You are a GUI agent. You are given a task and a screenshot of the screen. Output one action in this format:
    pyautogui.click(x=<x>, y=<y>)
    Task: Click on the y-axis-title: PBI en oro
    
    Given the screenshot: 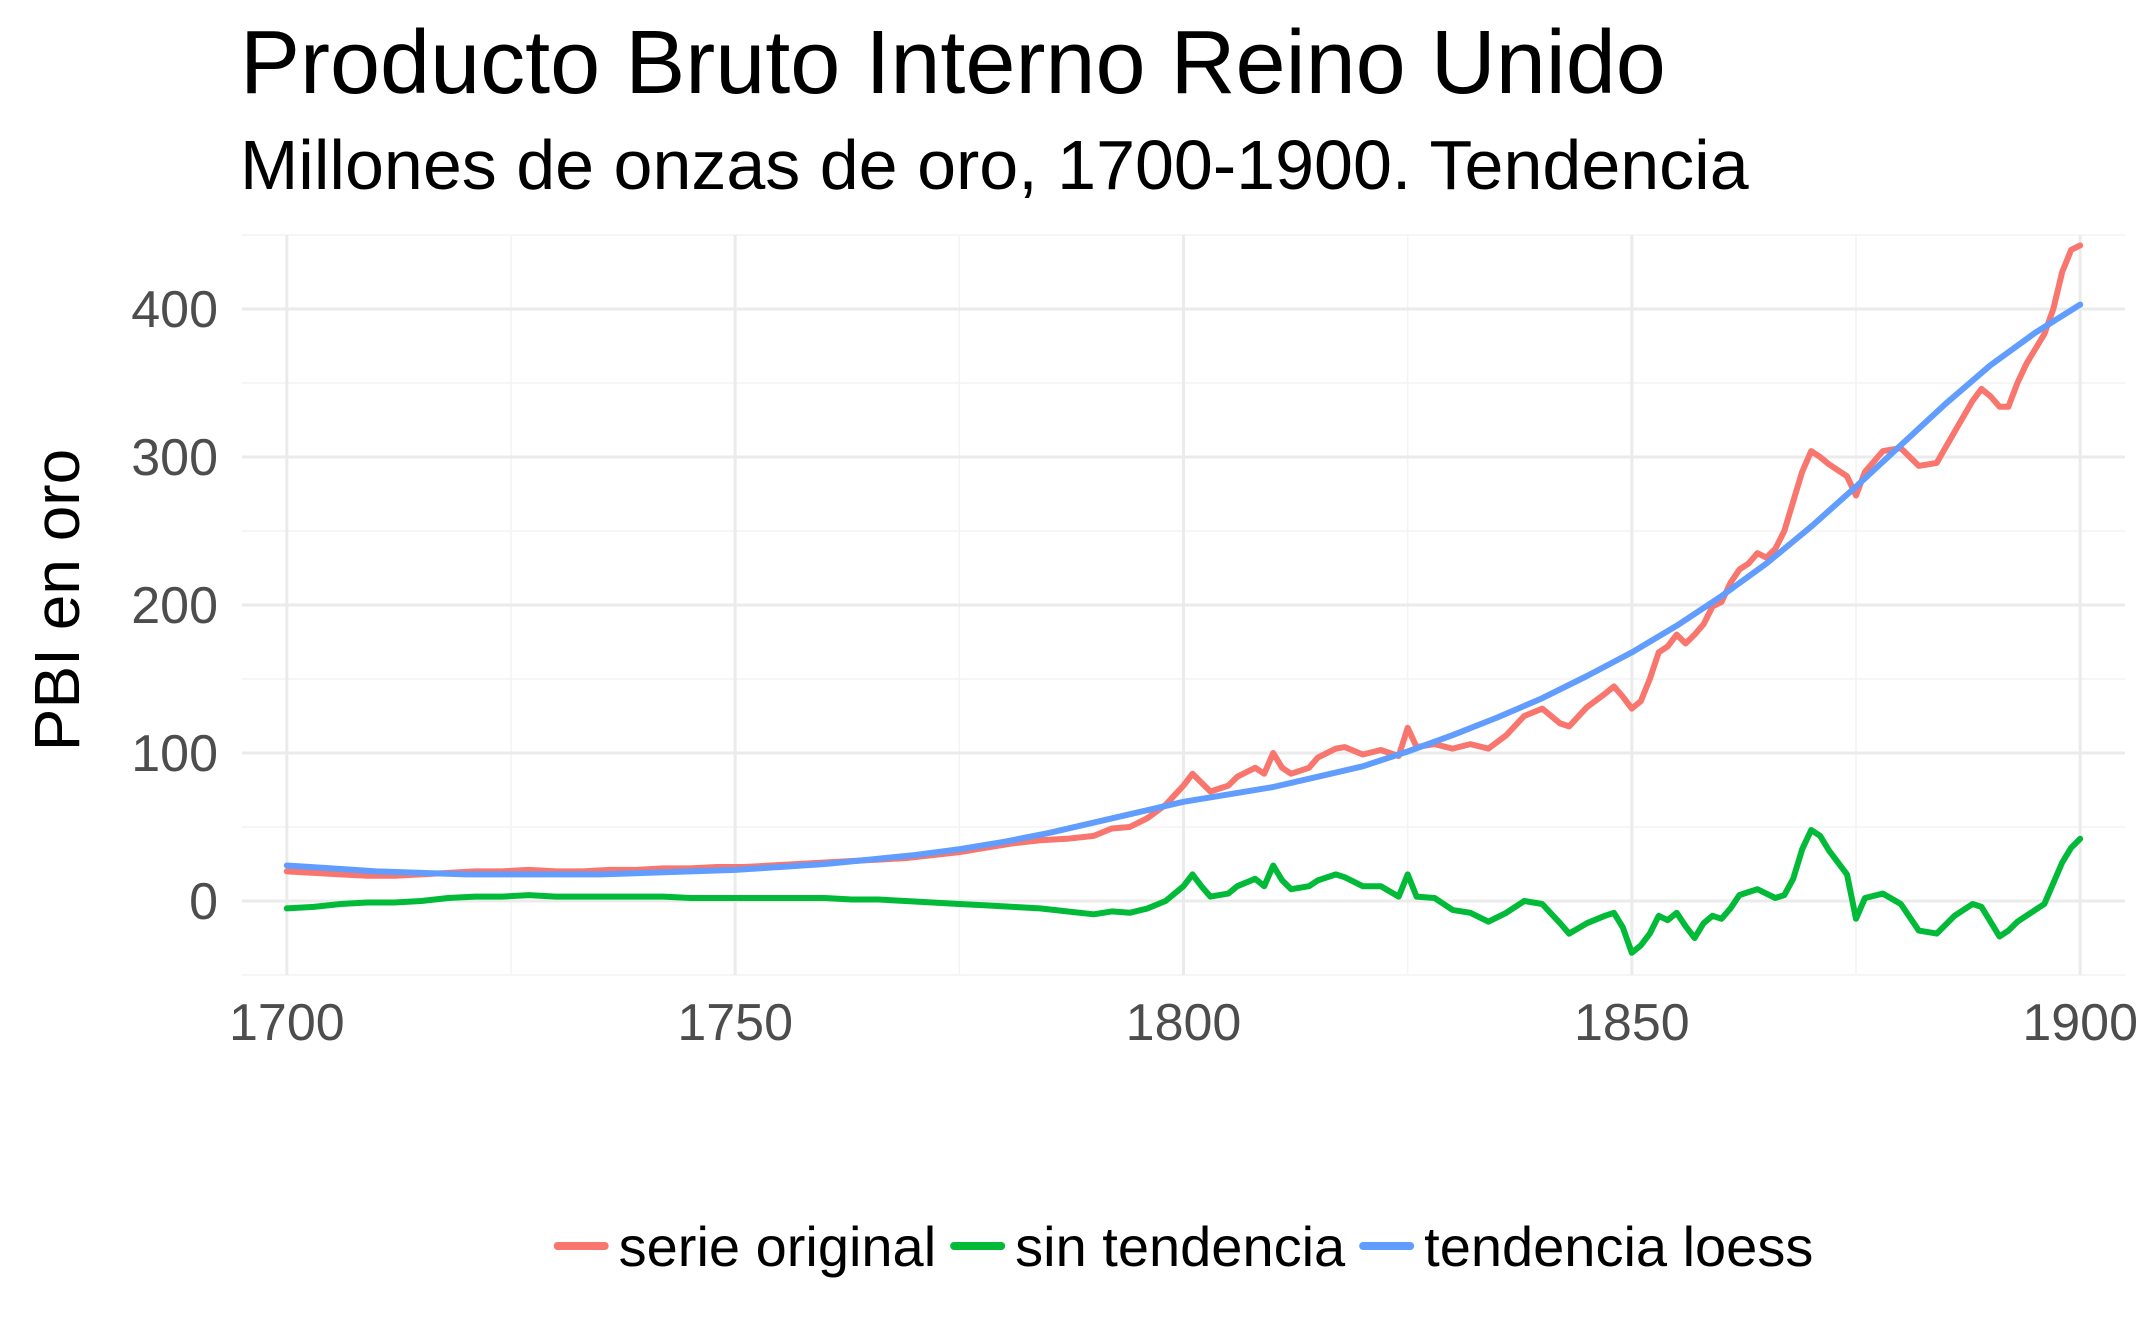 What is the action you would take?
    pyautogui.click(x=57, y=600)
    